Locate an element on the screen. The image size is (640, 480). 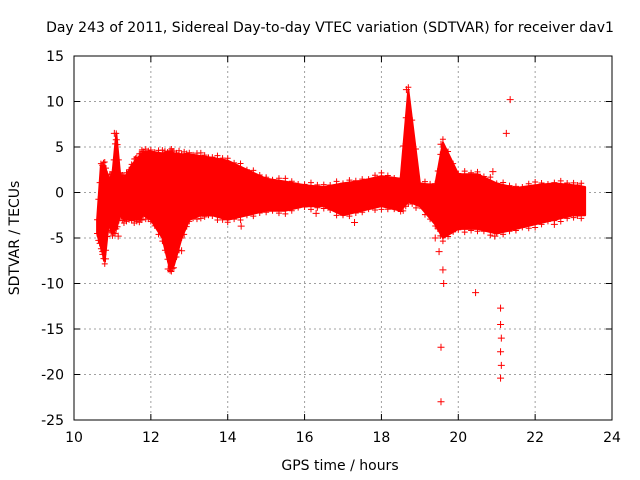
y-tick-label: -10 is located at coordinates (52, 285).